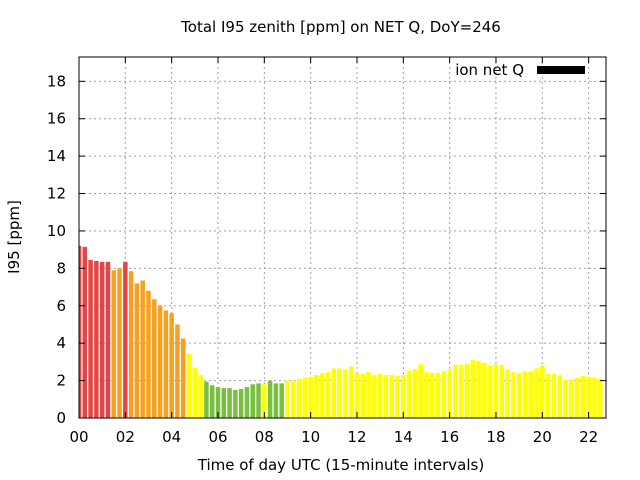  I want to click on x-tick-label: 16, so click(449, 437).